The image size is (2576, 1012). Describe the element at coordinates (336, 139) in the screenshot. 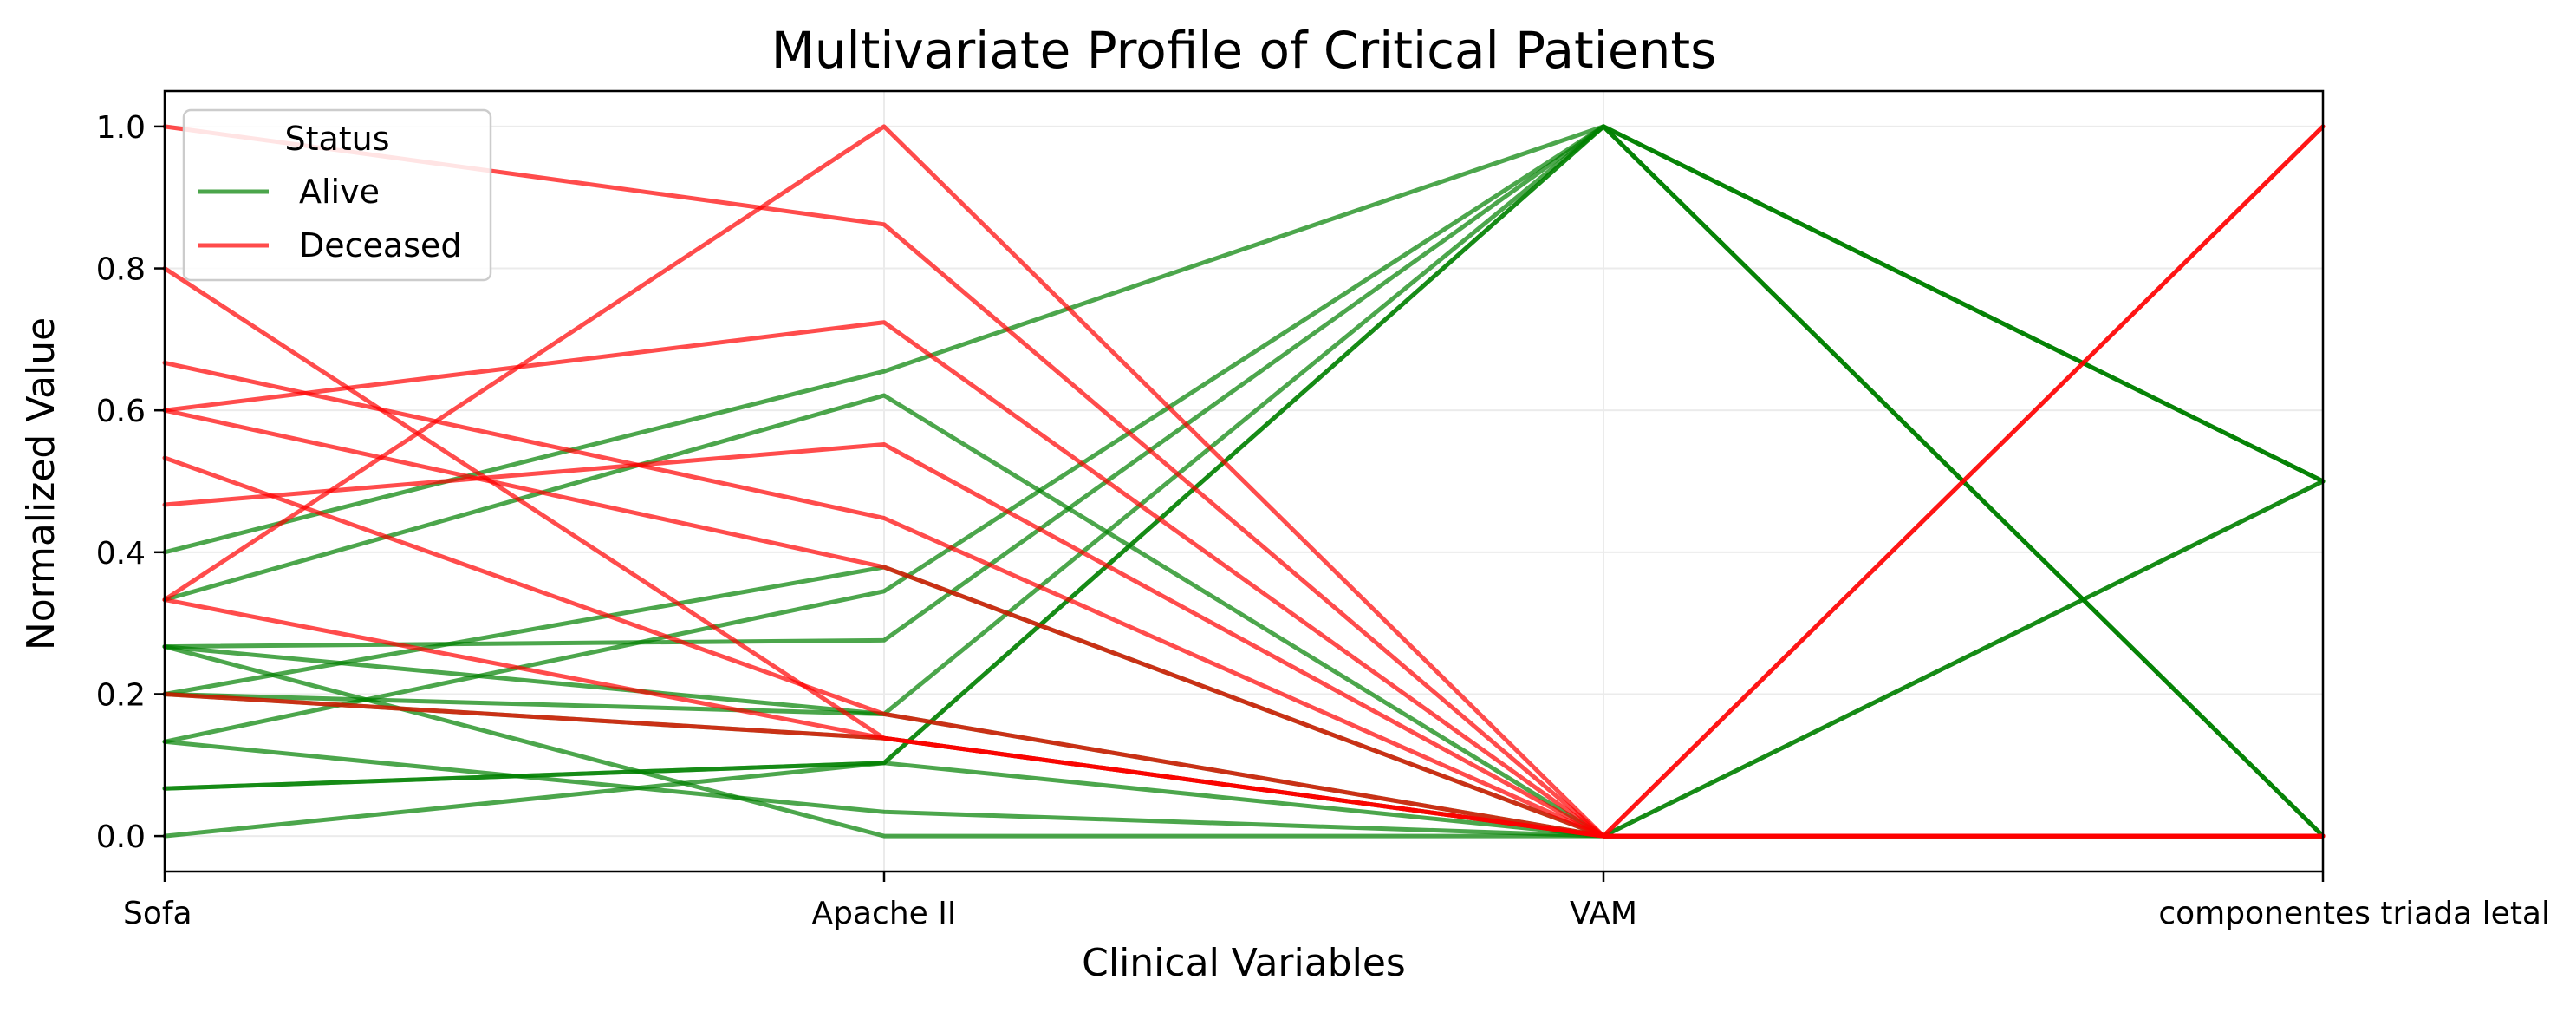

I see `legend-title: Status` at that location.